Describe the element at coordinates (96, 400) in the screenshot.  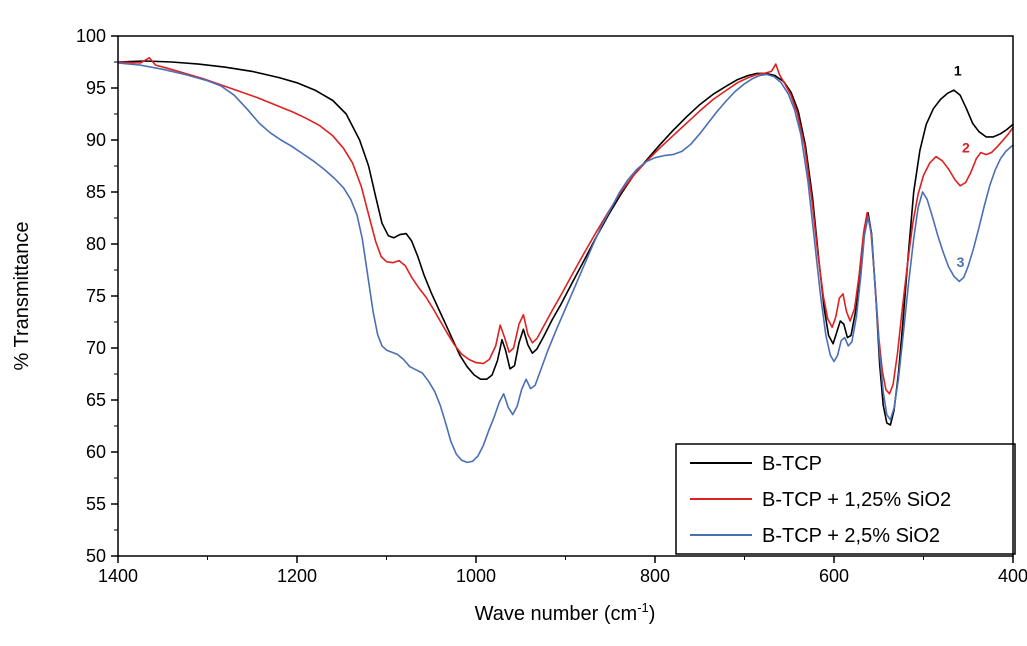
I see `y-tick-label: 65` at that location.